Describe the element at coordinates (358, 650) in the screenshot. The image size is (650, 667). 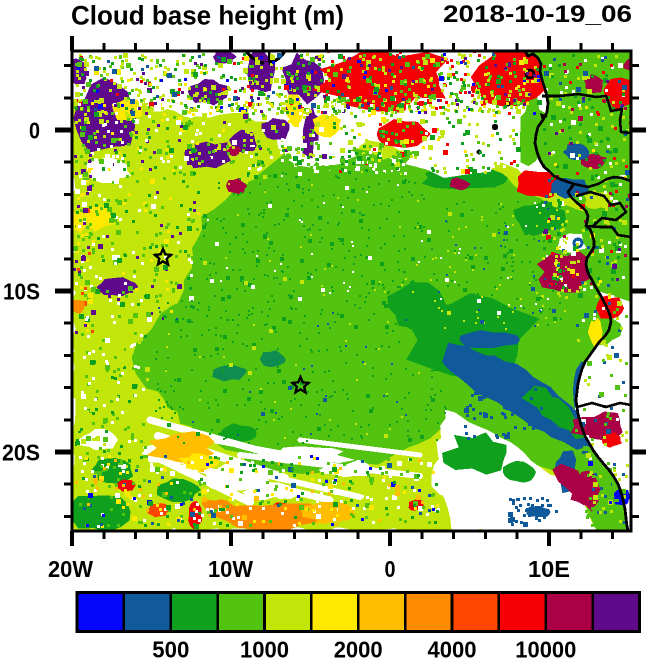
I see `svg-text: 2000` at that location.